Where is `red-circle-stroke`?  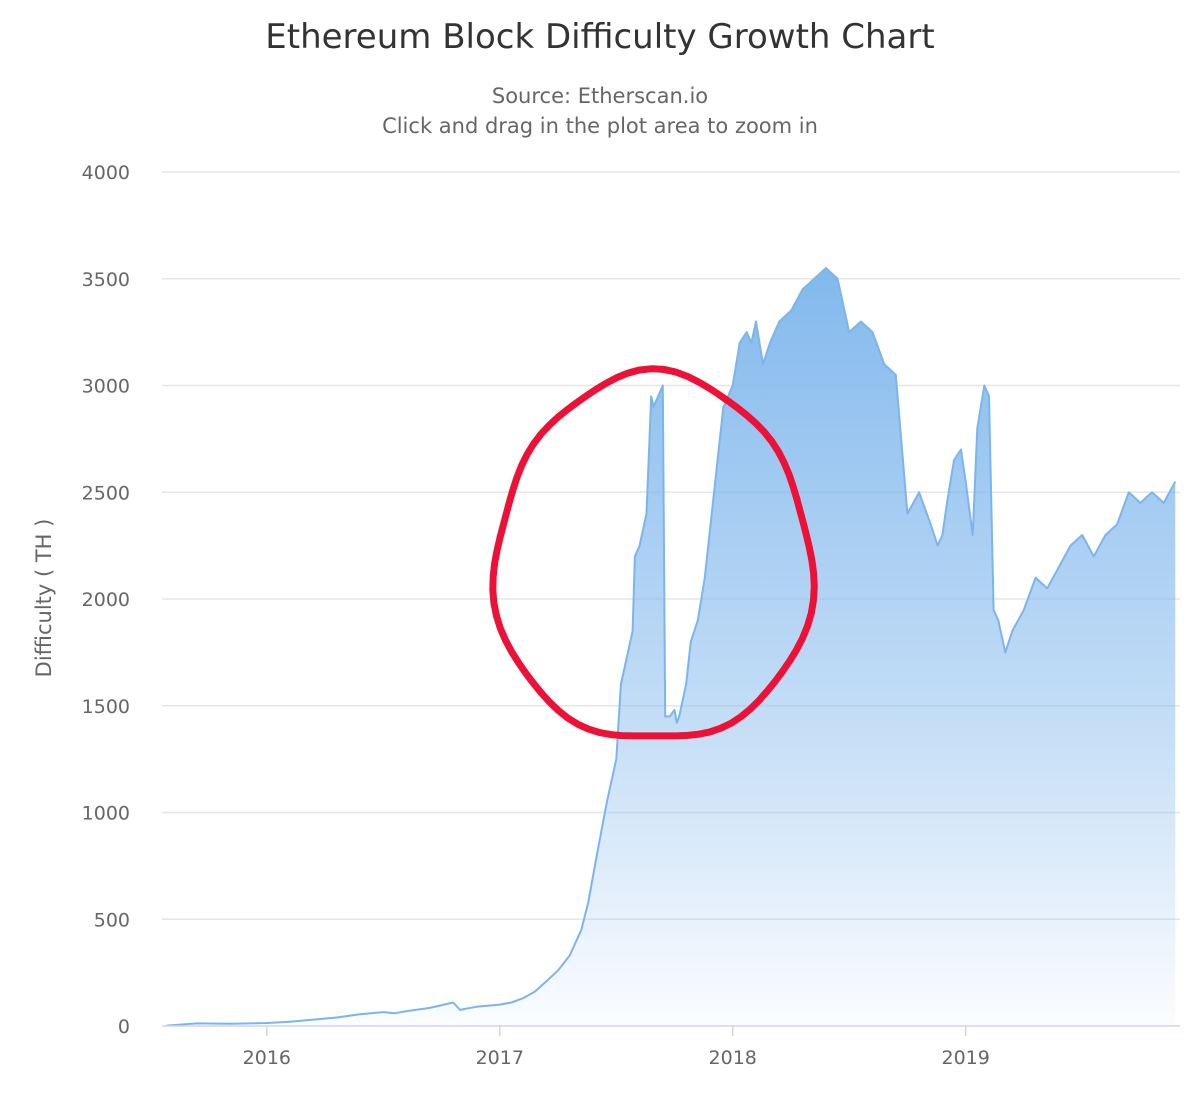
red-circle-stroke is located at coordinates (653, 552).